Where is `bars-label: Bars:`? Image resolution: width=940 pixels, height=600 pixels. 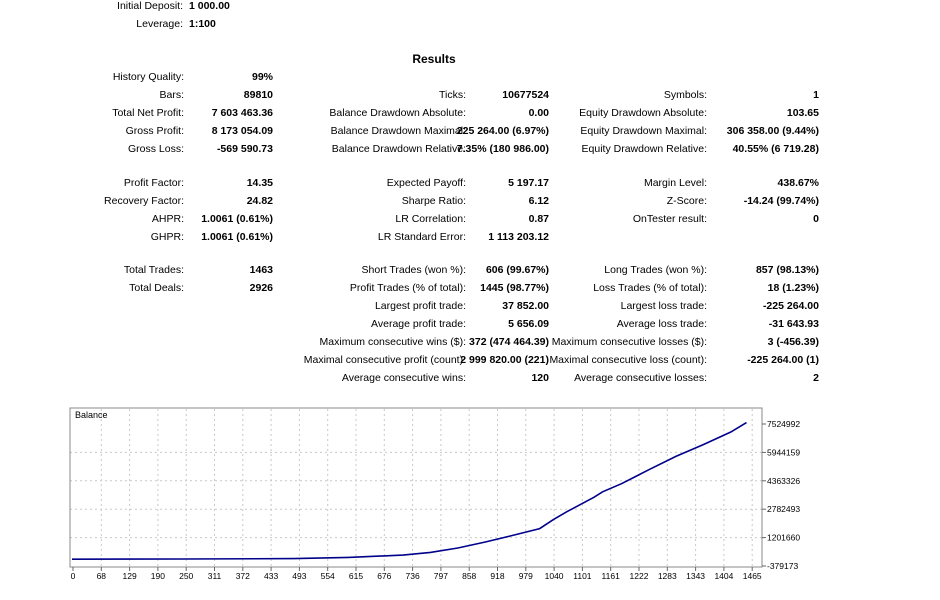
bars-label: Bars: is located at coordinates (171, 95).